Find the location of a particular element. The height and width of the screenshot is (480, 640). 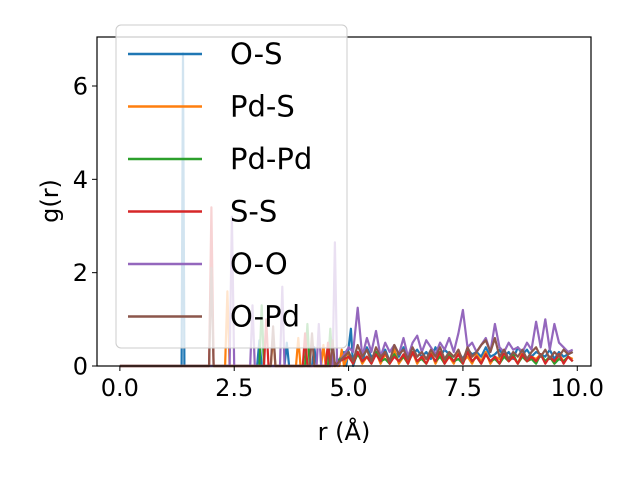

y-axis-ticks: 0 2 4 6 is located at coordinates (85, 227).